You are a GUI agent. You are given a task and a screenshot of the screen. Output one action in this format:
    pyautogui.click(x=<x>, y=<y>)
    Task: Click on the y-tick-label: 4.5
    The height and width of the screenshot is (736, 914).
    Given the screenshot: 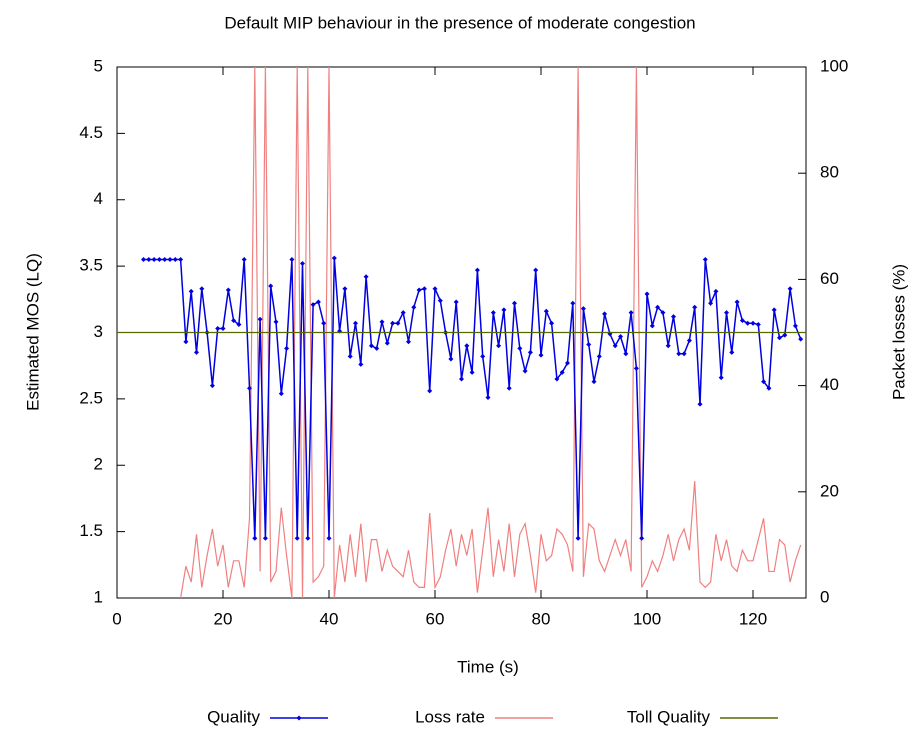 What is the action you would take?
    pyautogui.click(x=91, y=132)
    